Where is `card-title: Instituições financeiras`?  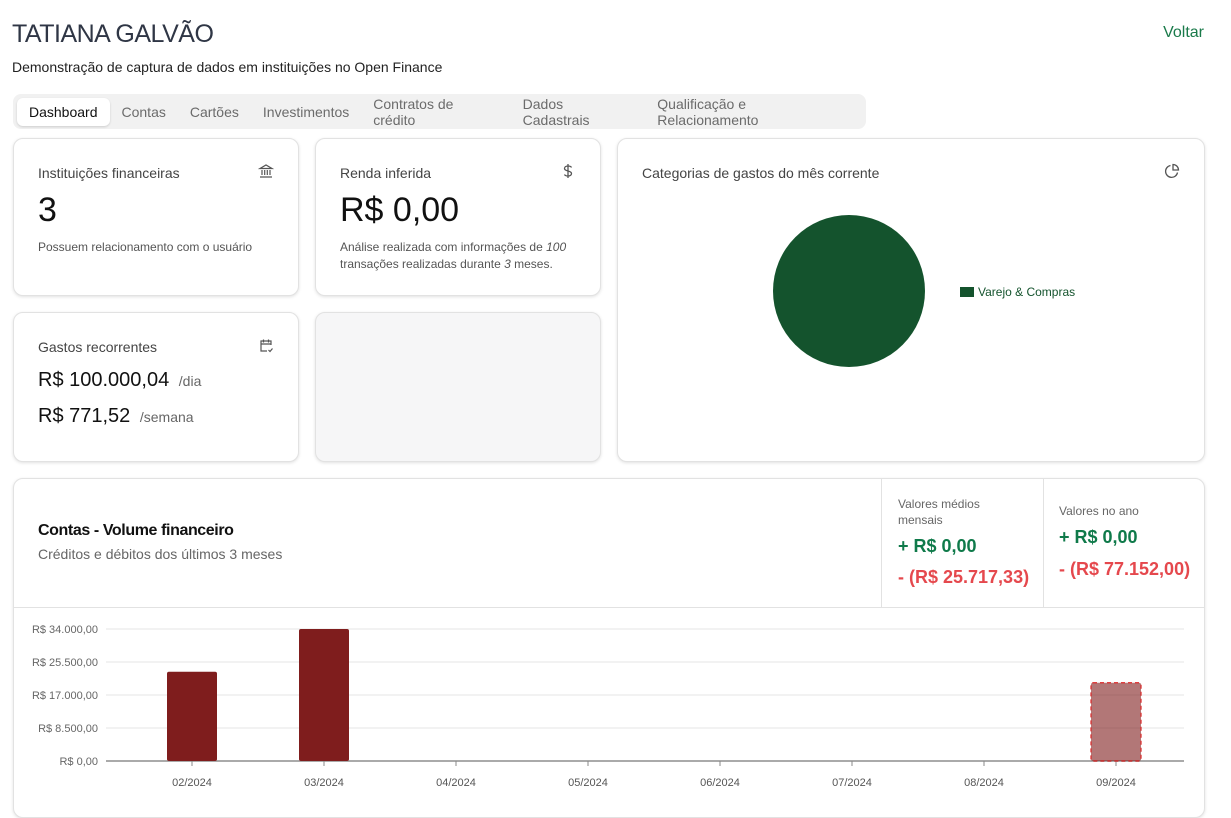
card-title: Instituições financeiras is located at coordinates (109, 173).